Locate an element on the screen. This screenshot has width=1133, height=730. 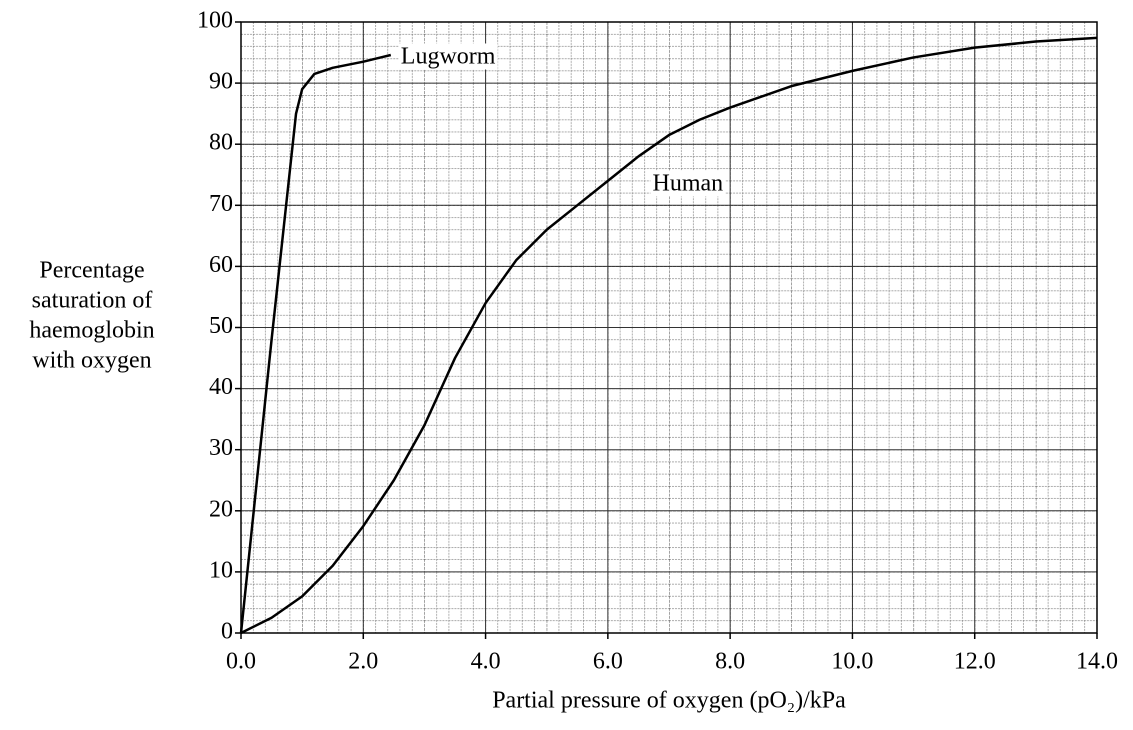
x-tick-label: 2.0 is located at coordinates (363, 662).